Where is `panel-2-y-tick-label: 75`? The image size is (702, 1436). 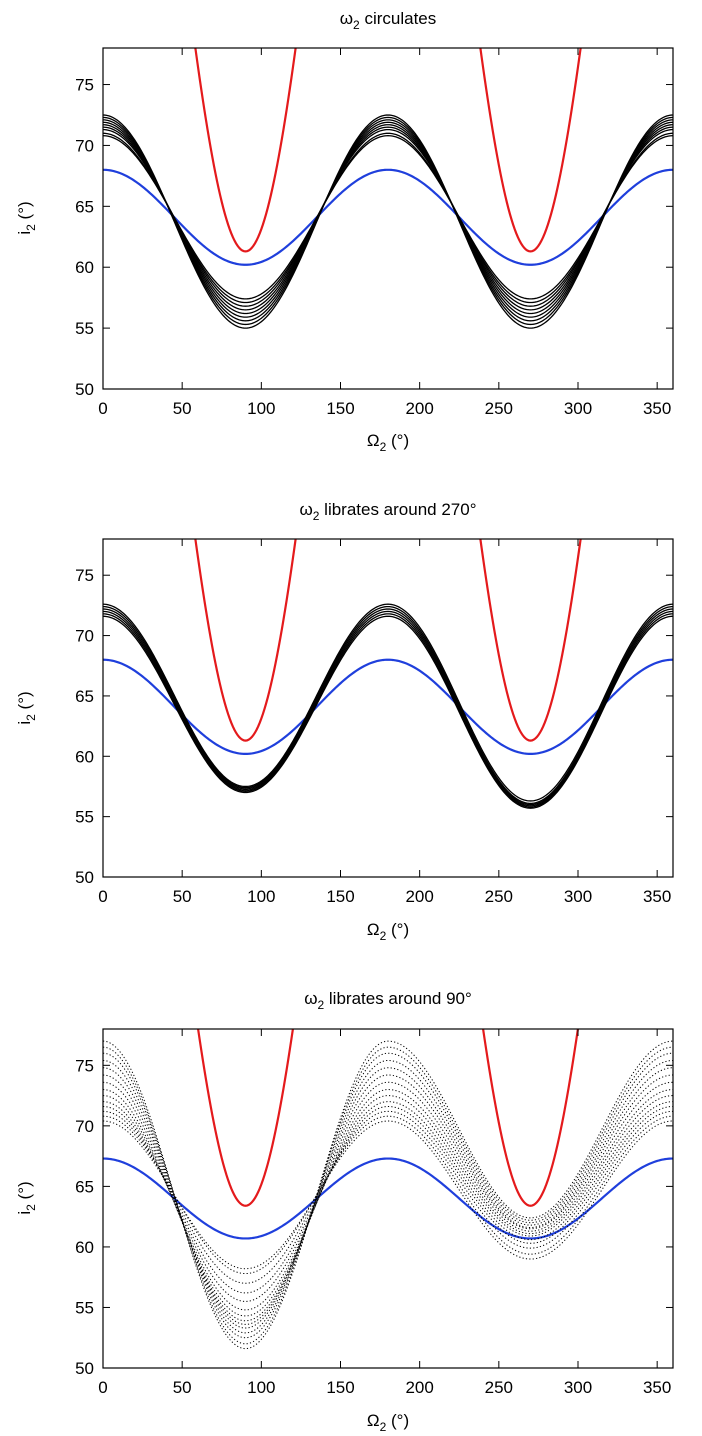 panel-2-y-tick-label: 75 is located at coordinates (84, 575).